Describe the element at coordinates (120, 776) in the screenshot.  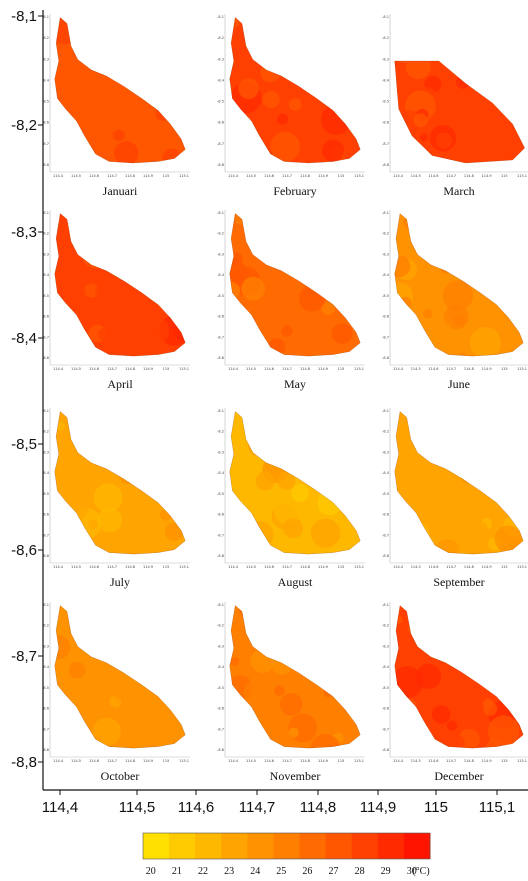
I see `month-label: October` at that location.